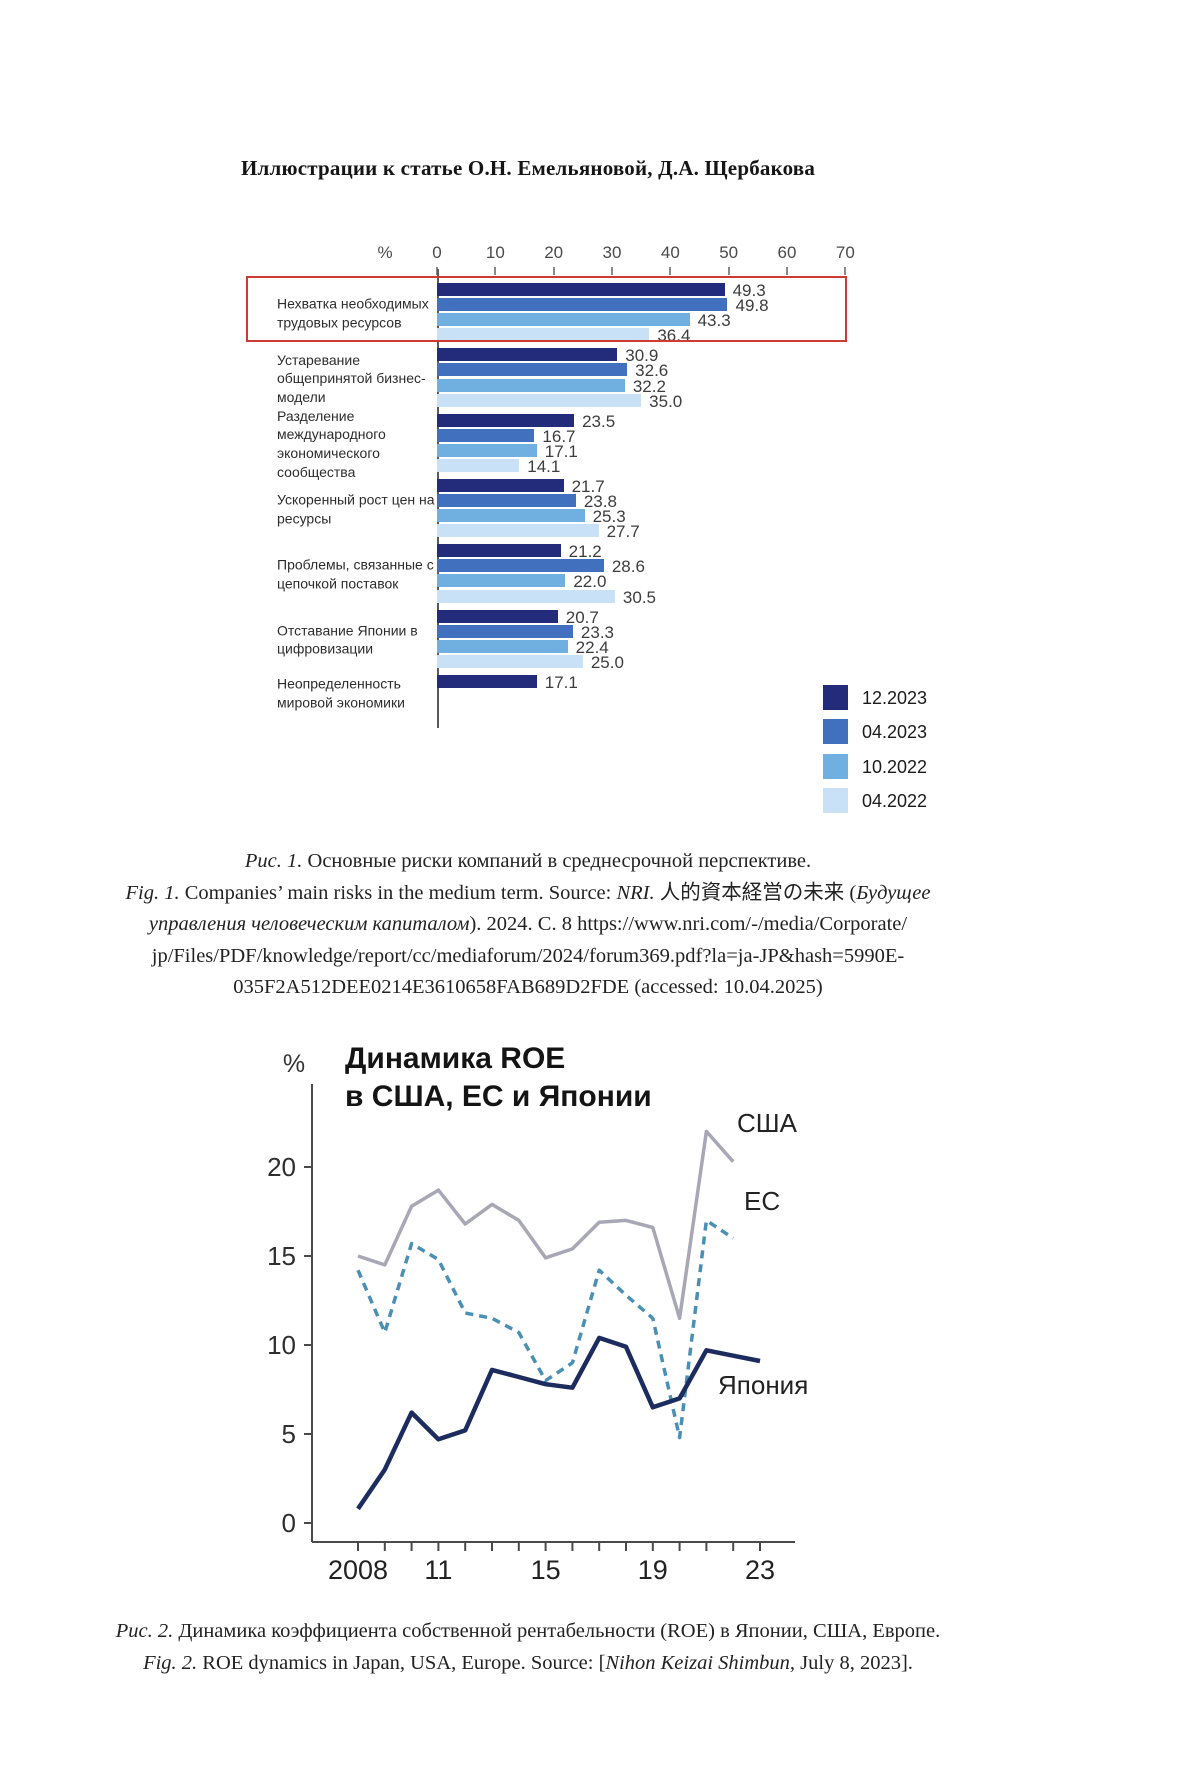  What do you see at coordinates (585, 552) in the screenshot?
I see `bar-value-label: 21.2` at bounding box center [585, 552].